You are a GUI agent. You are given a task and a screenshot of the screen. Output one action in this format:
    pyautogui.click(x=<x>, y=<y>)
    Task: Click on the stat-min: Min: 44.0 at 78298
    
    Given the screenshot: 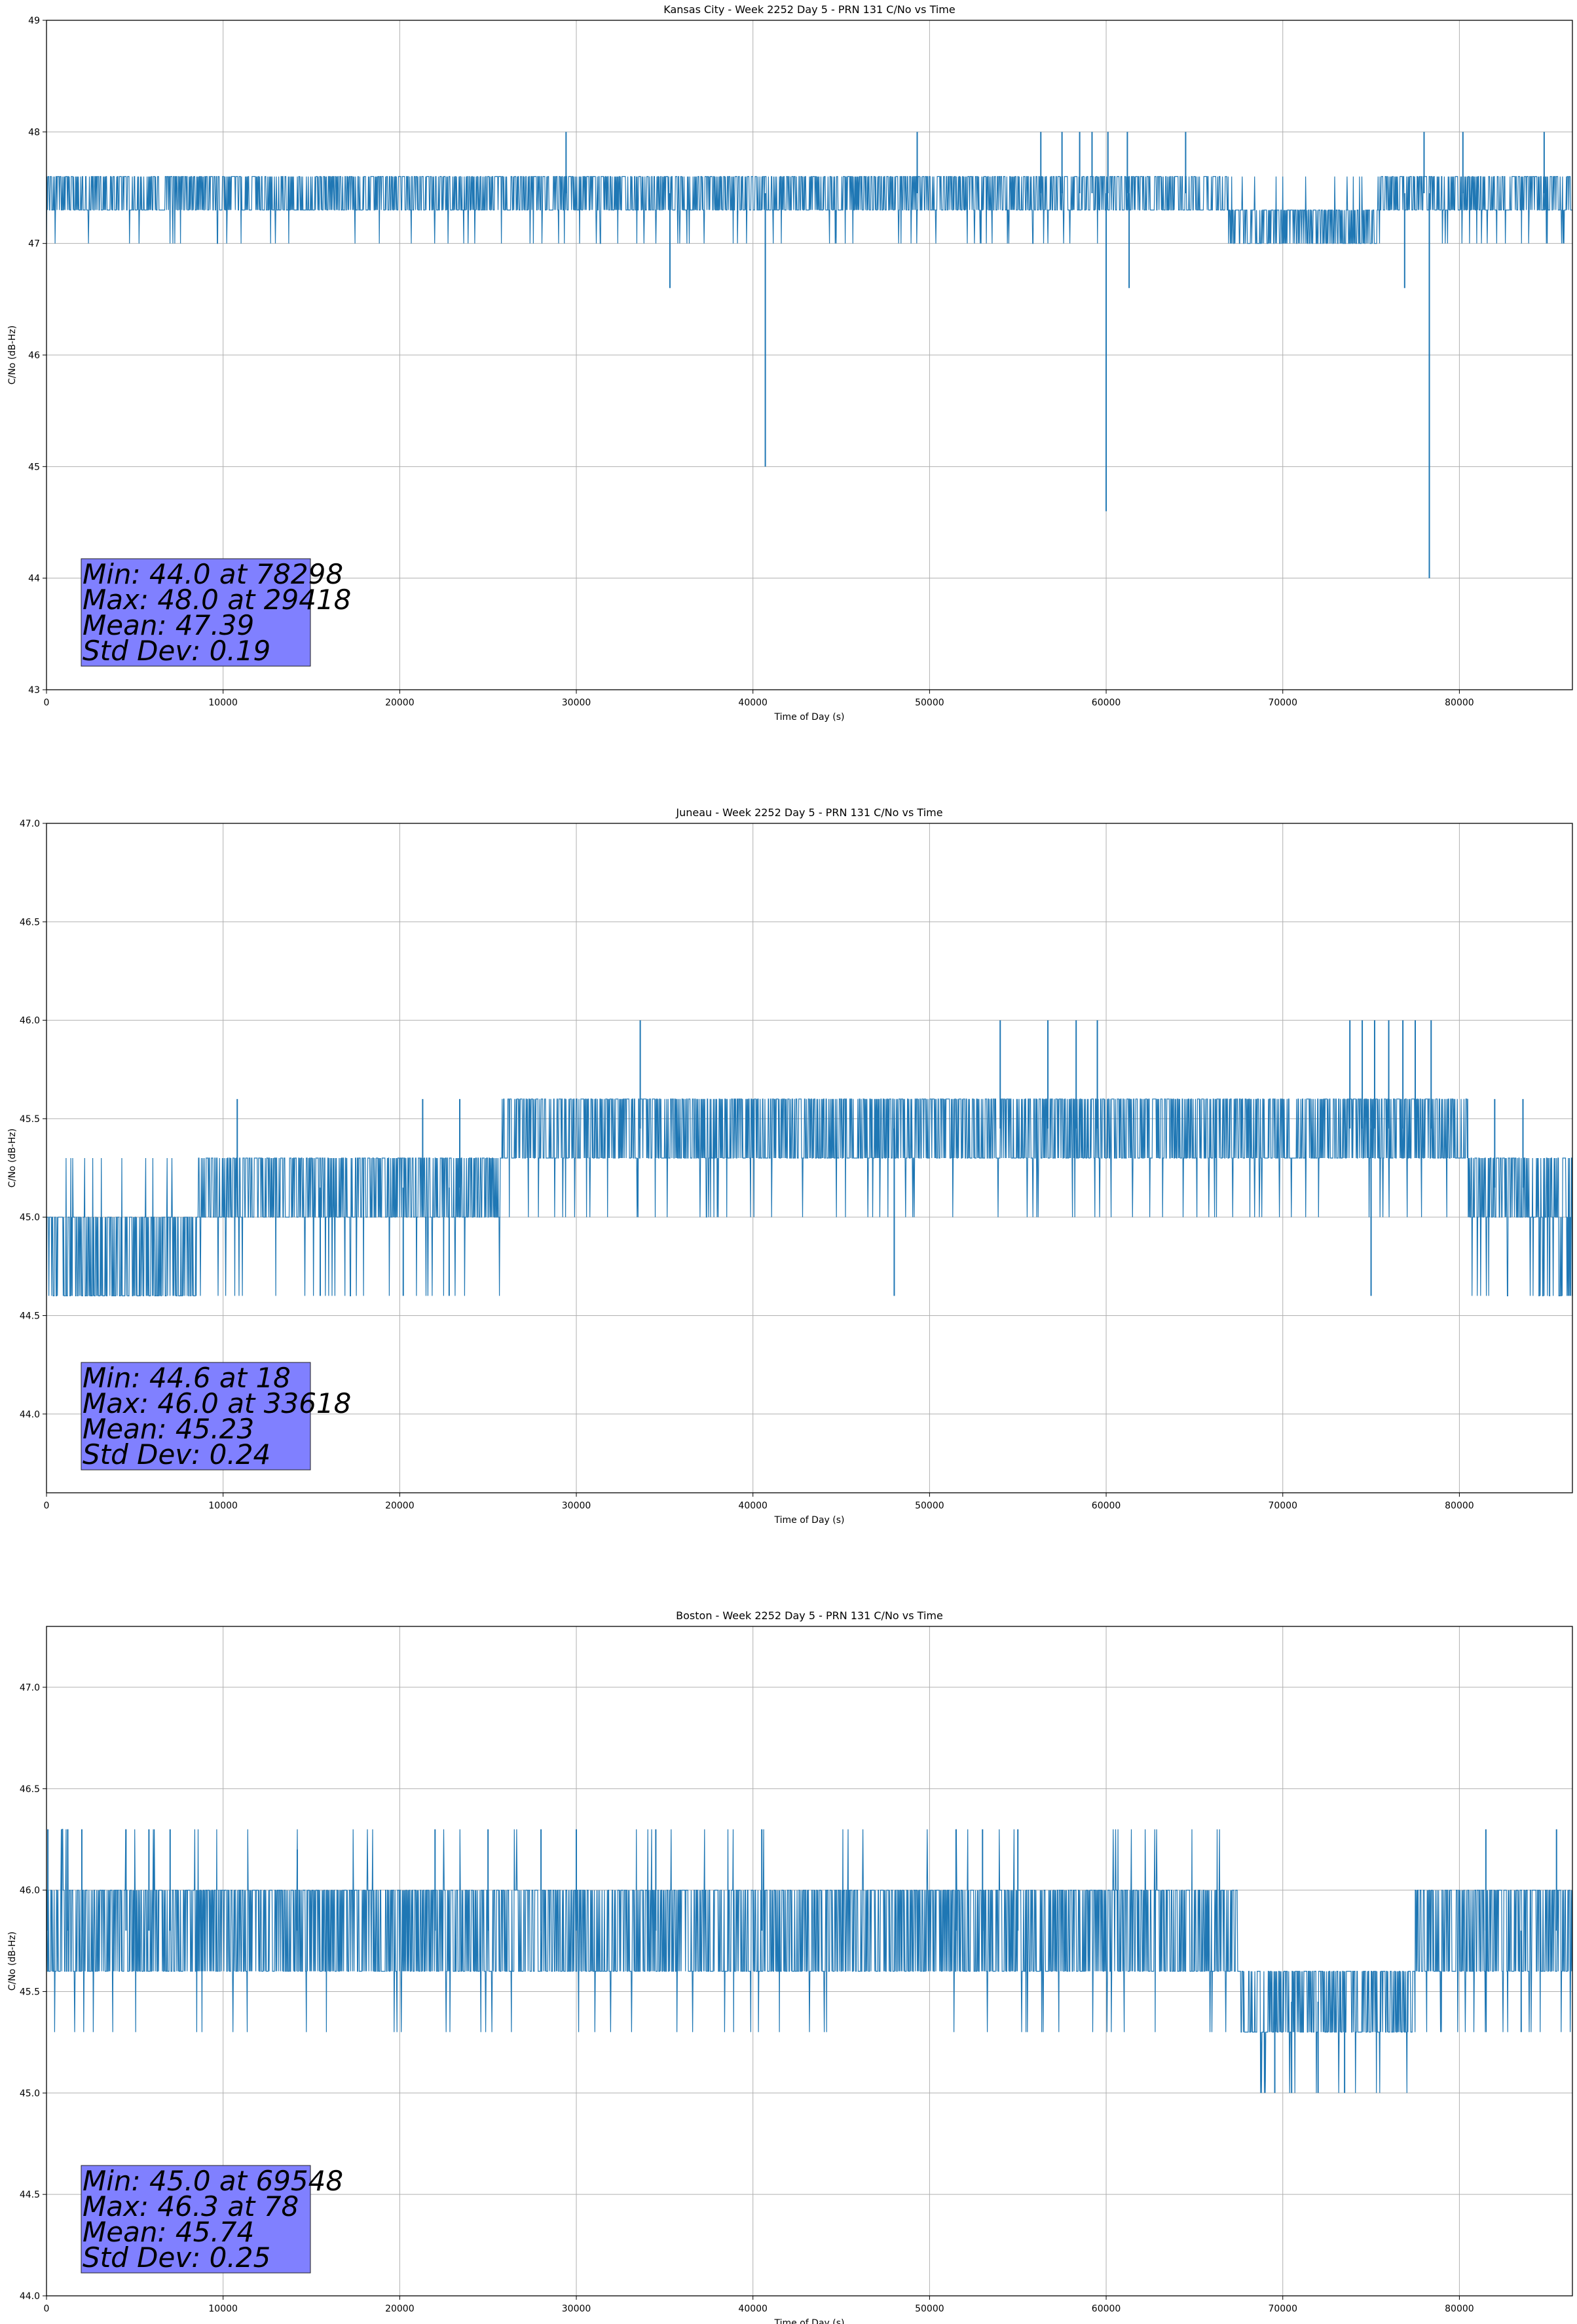 What is the action you would take?
    pyautogui.click(x=213, y=574)
    